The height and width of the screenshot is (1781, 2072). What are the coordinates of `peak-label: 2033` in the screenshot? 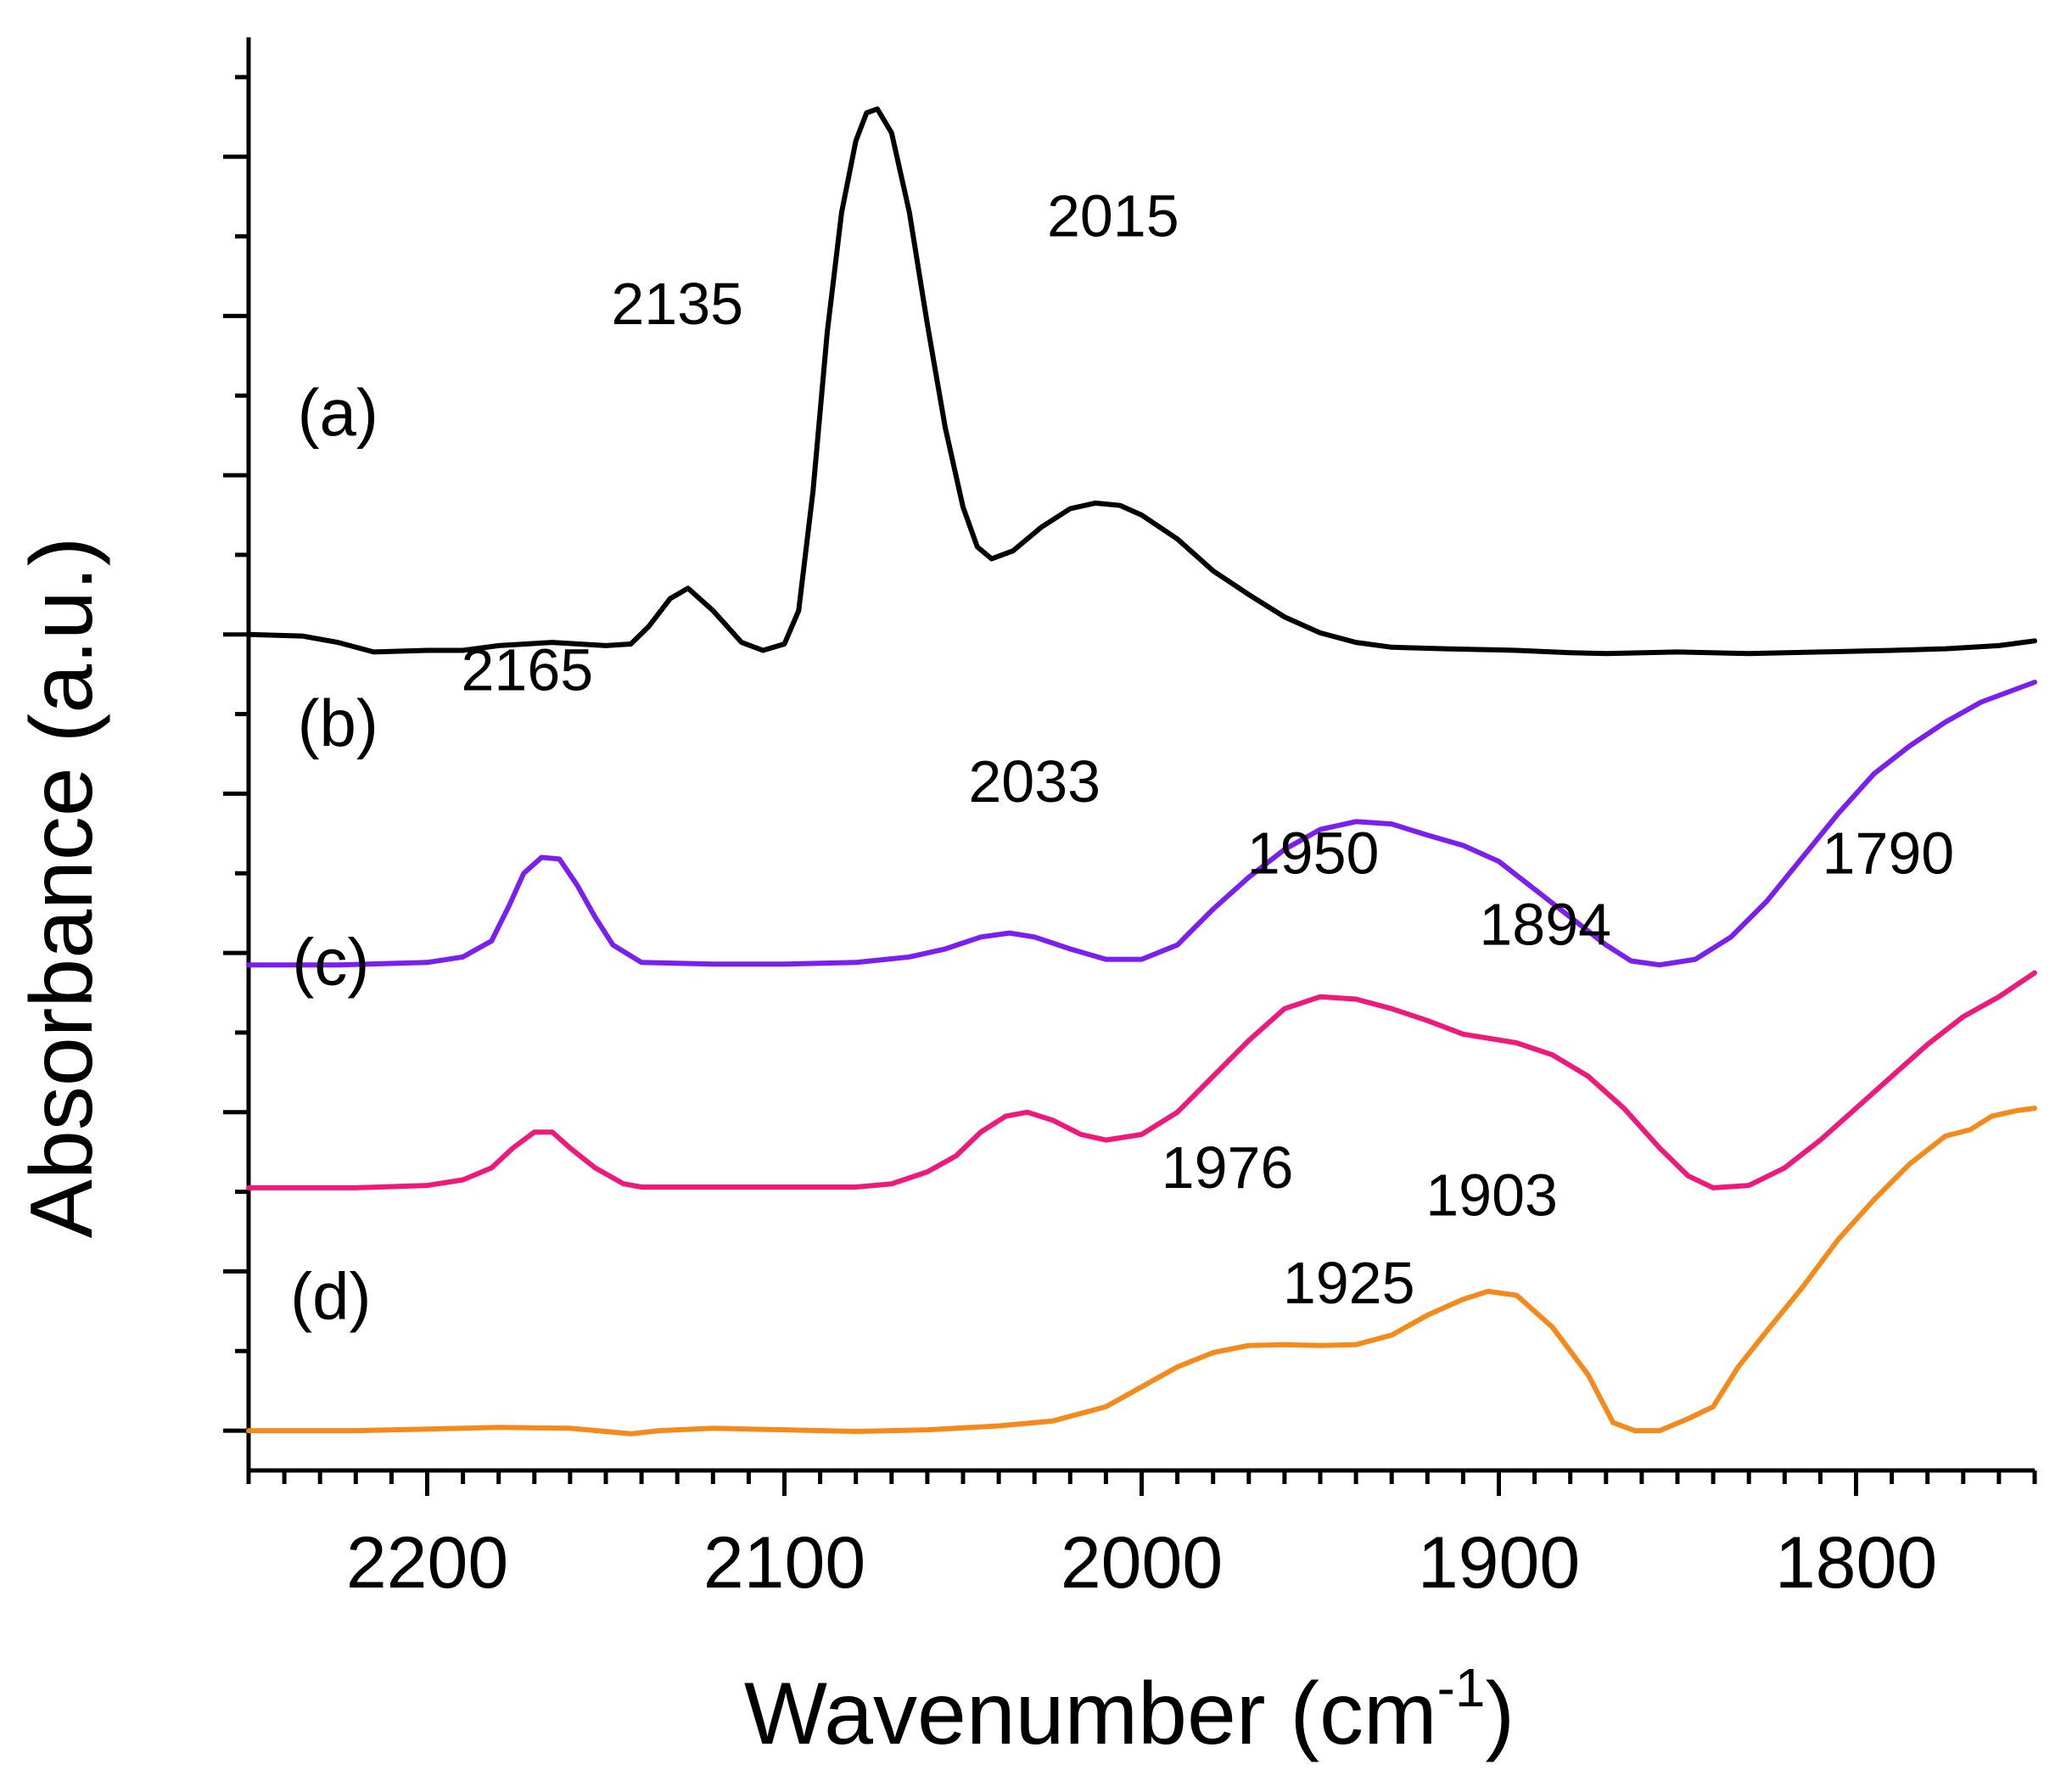 It's located at (1034, 782).